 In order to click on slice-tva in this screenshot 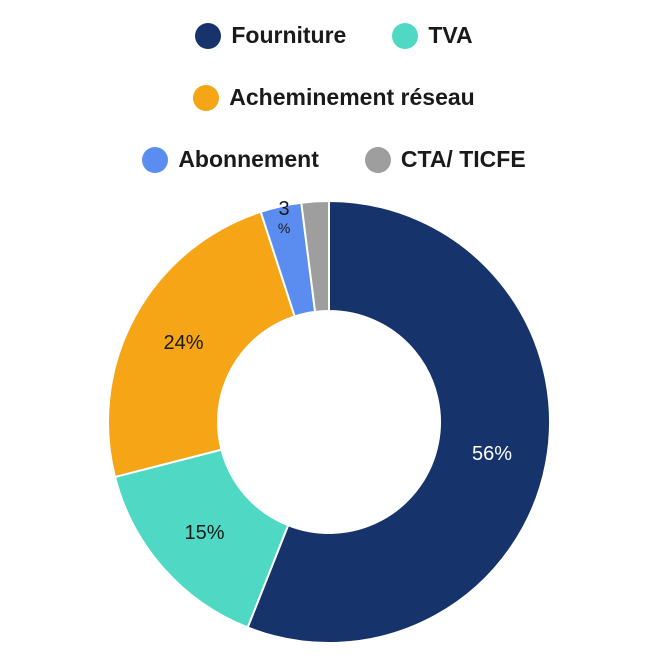, I will do `click(201, 538)`.